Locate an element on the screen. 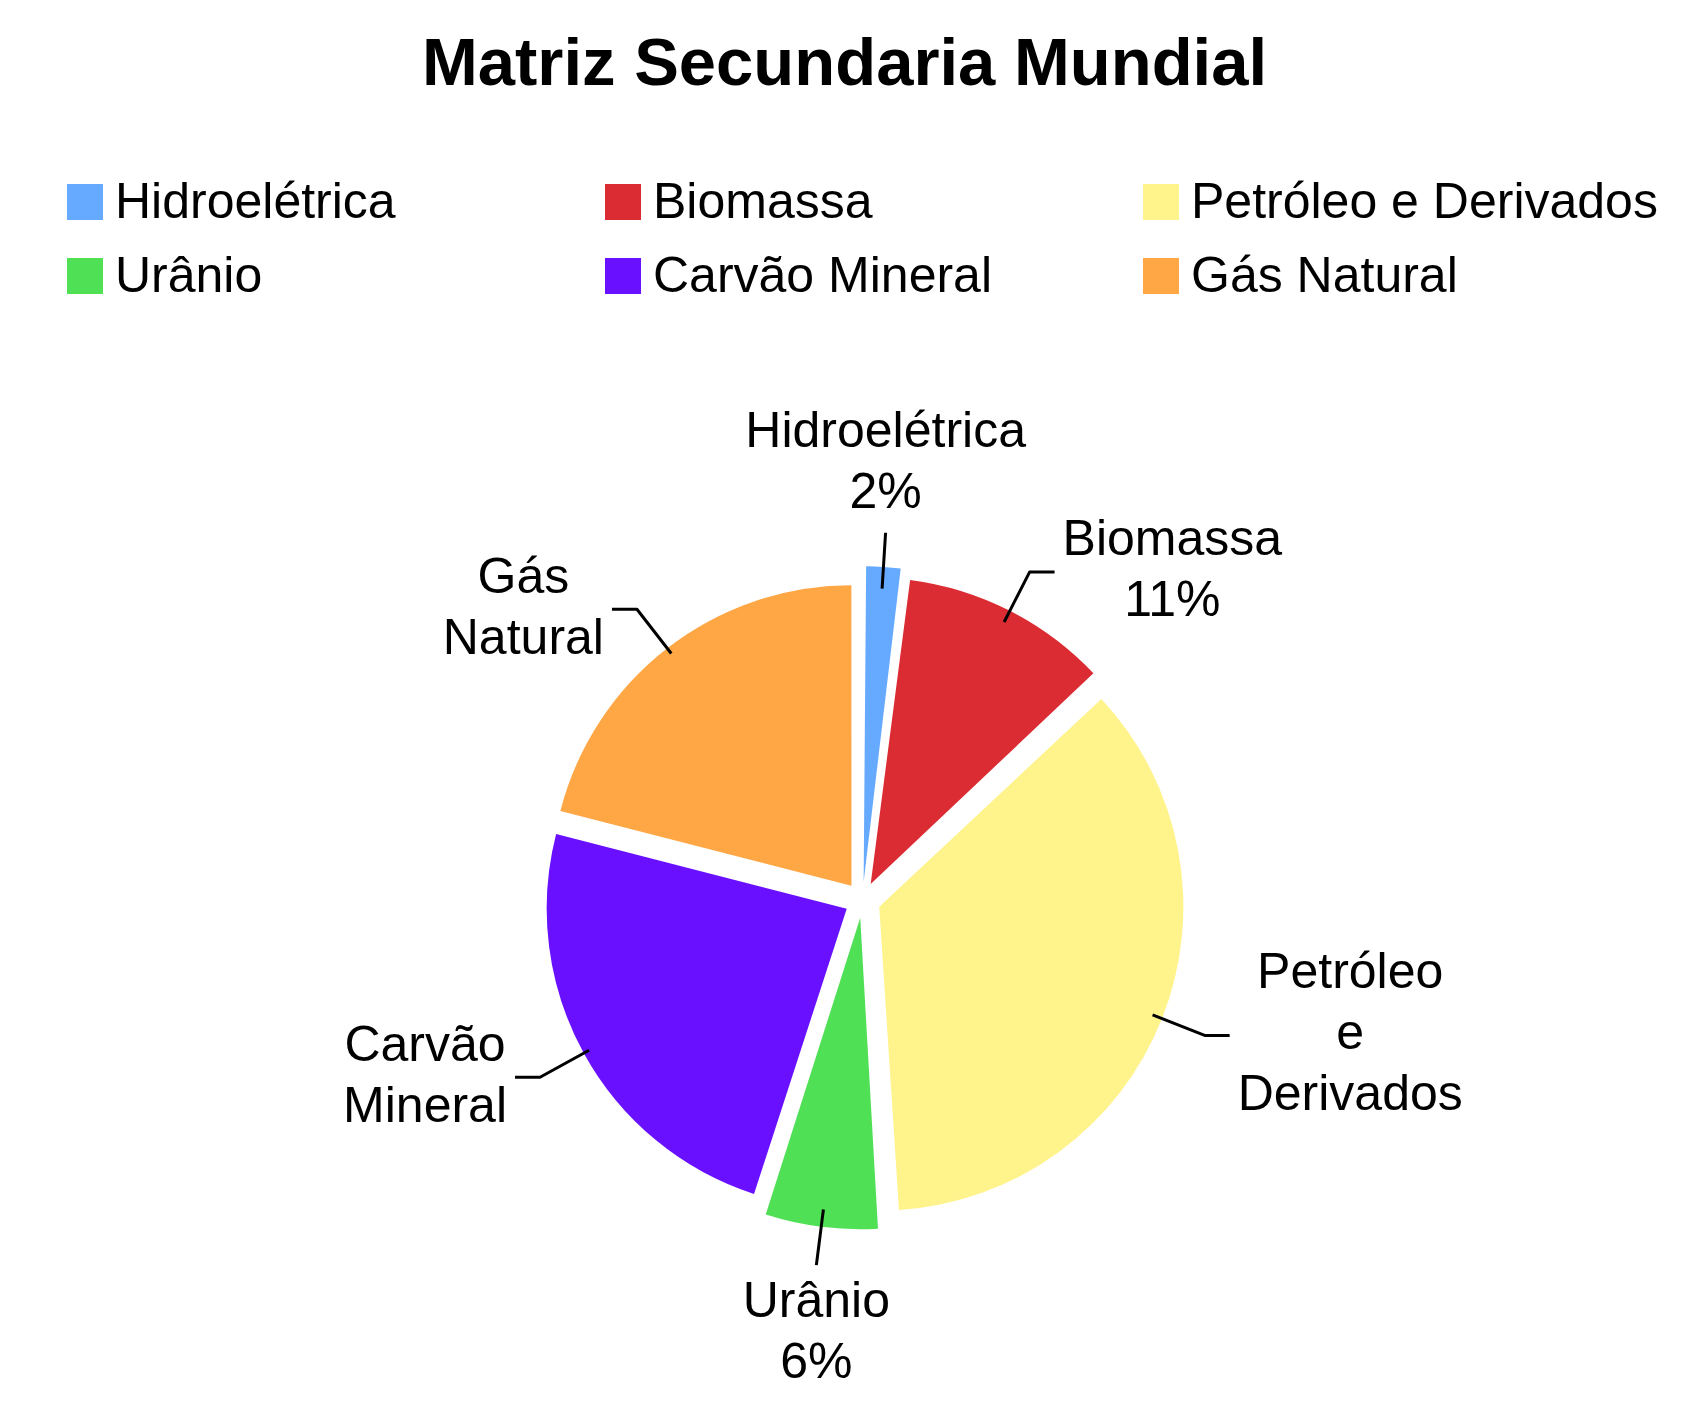 This screenshot has width=1689, height=1424. chart-title: Matriz Secundaria Mundial is located at coordinates (844, 62).